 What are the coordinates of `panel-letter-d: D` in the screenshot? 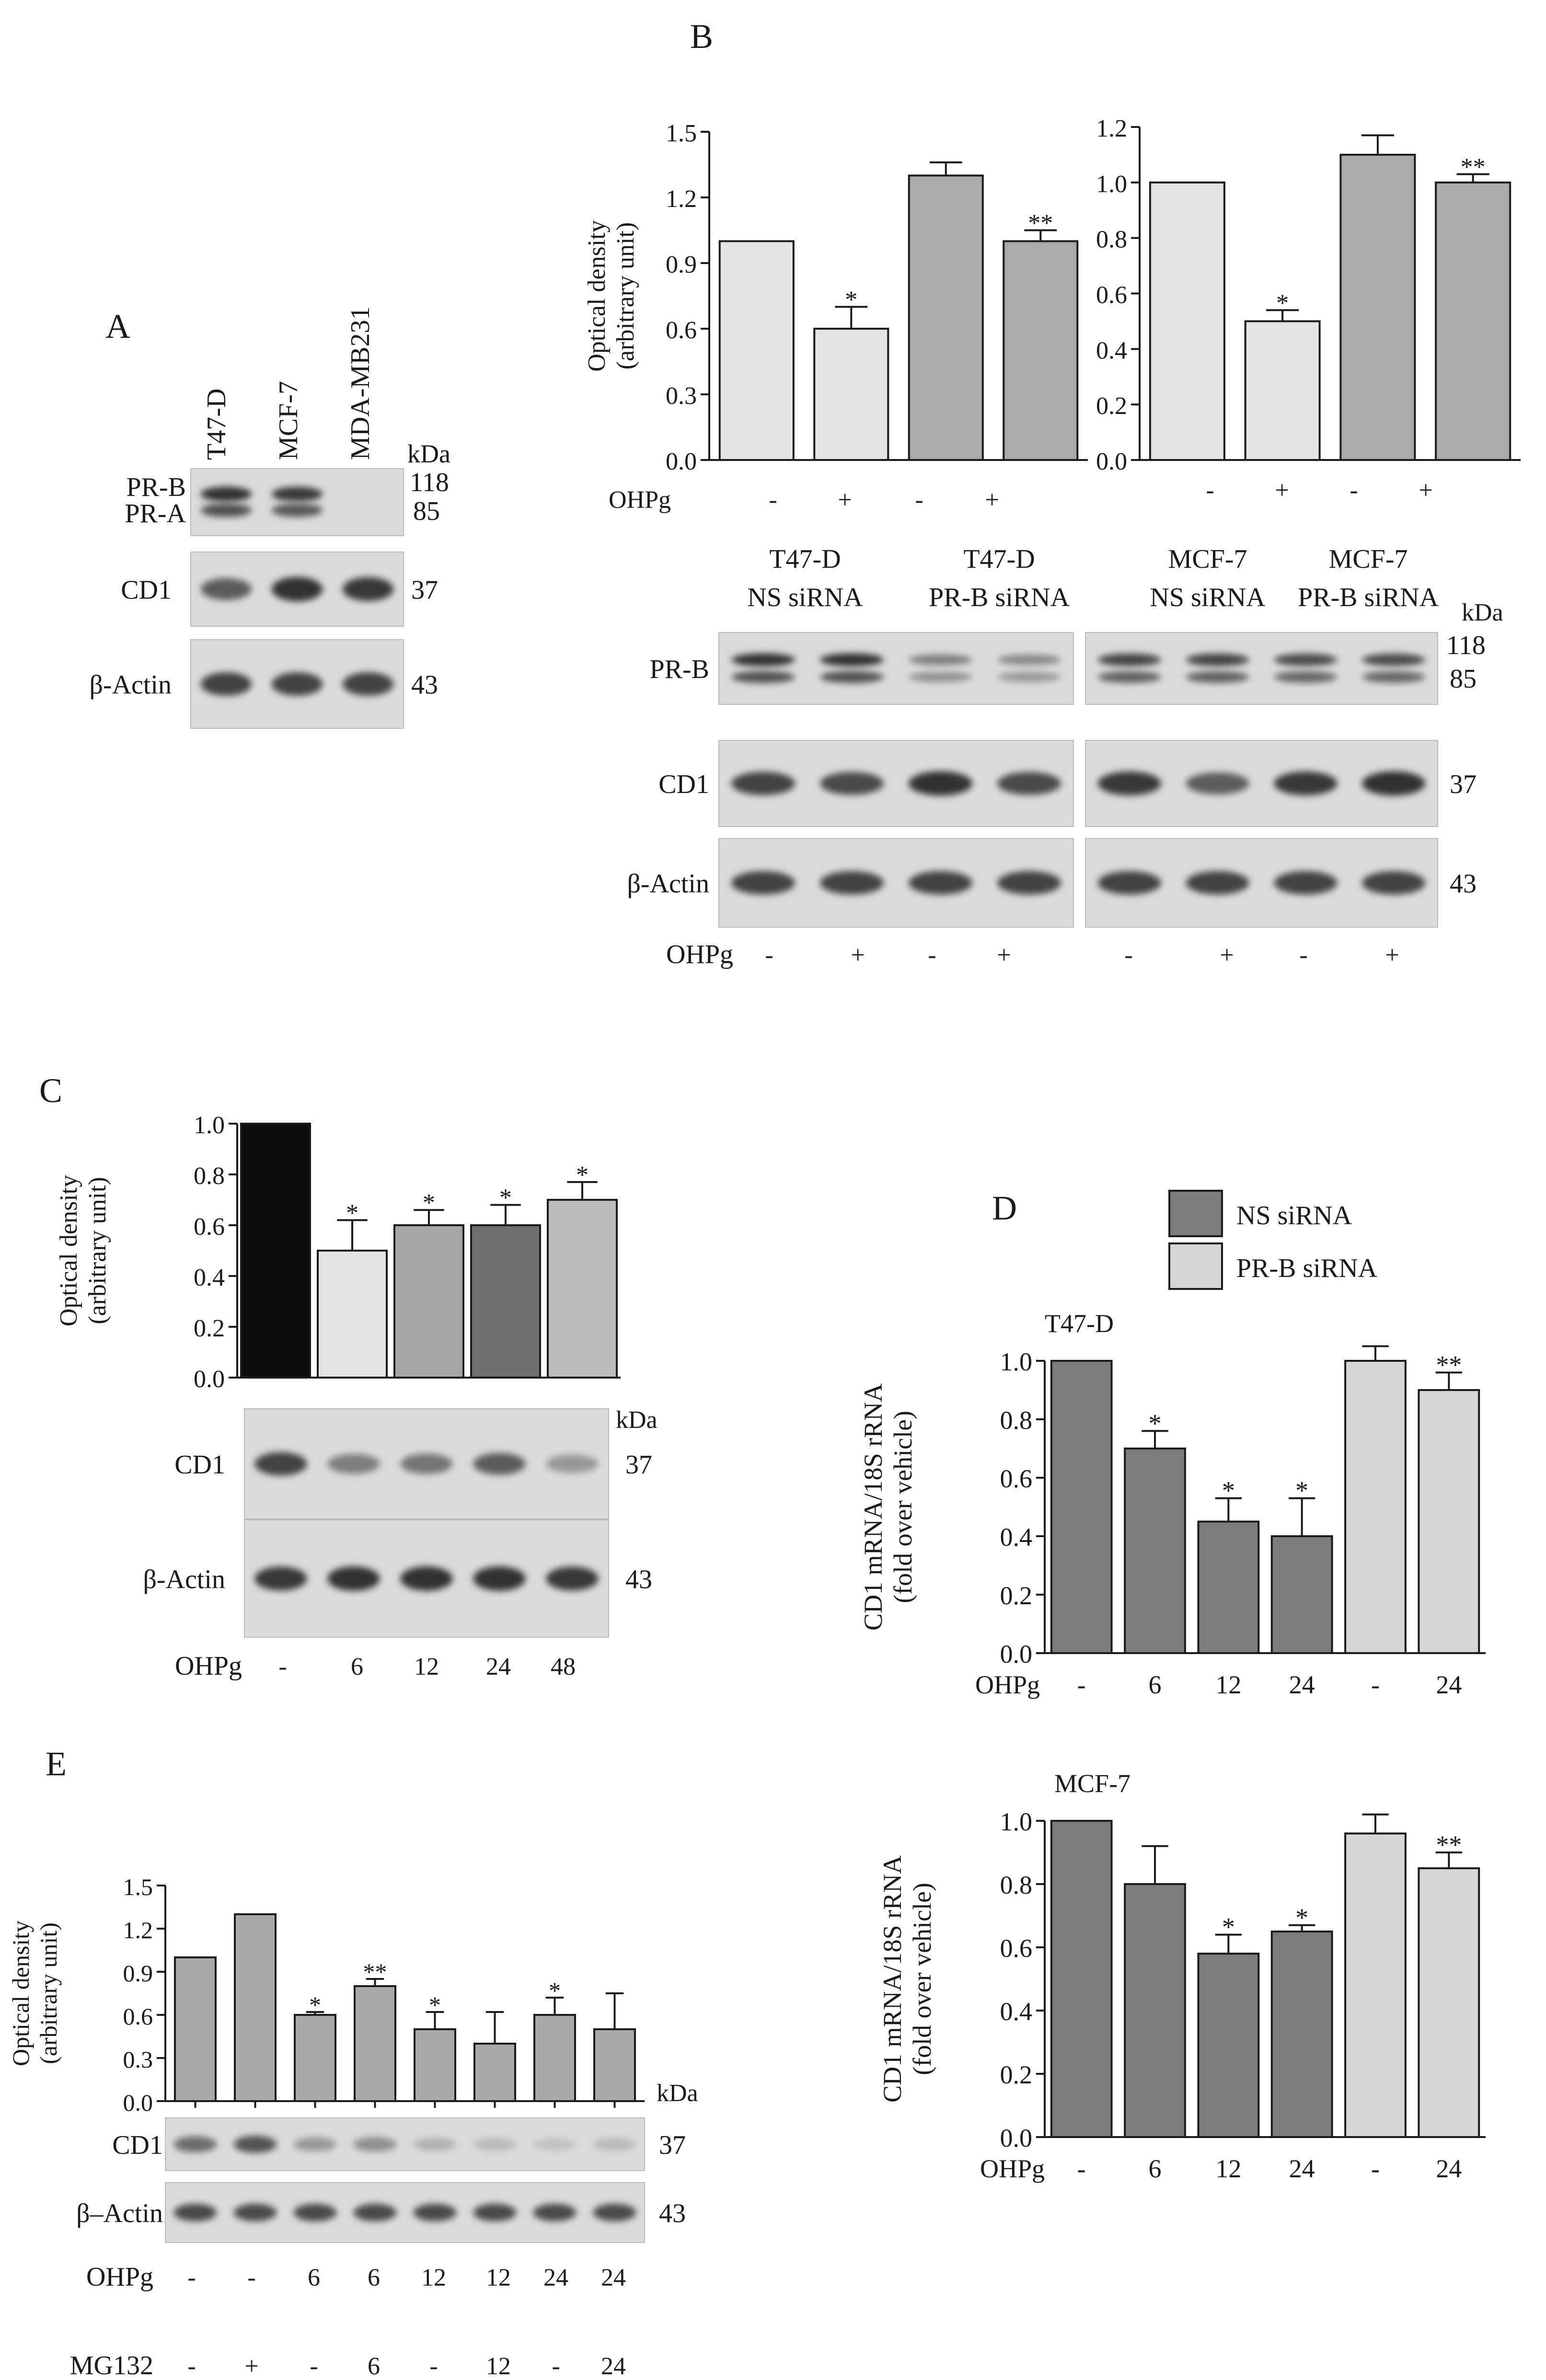 It's located at (1004, 1208).